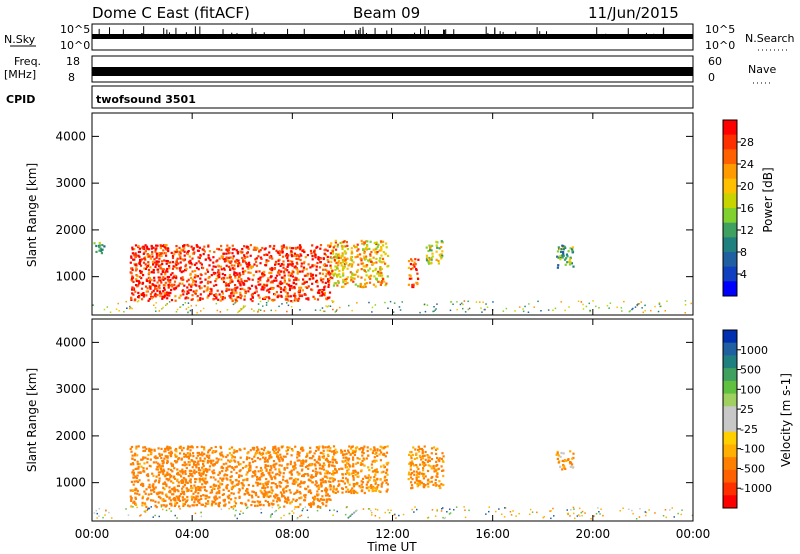 Image resolution: width=800 pixels, height=554 pixels. What do you see at coordinates (754, 350) in the screenshot?
I see `velocity-colorbar-tick-label: 1000` at bounding box center [754, 350].